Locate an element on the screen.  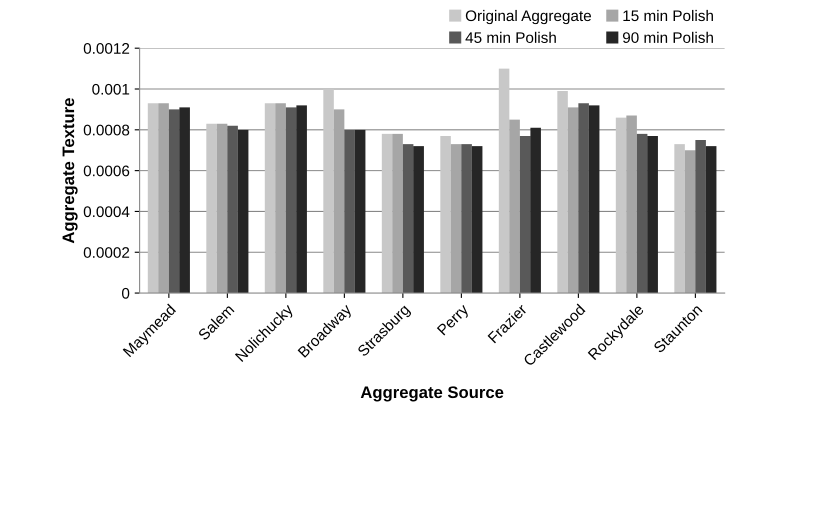
y-tick-label: 0.0004 is located at coordinates (107, 212).